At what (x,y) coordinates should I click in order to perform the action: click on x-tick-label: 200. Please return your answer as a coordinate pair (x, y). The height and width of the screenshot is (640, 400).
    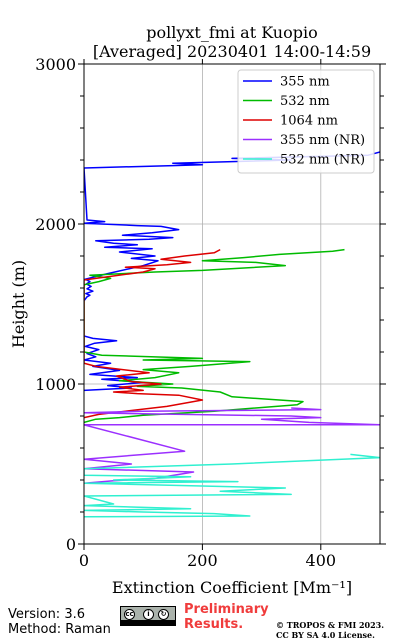
    Looking at the image, I should click on (202, 560).